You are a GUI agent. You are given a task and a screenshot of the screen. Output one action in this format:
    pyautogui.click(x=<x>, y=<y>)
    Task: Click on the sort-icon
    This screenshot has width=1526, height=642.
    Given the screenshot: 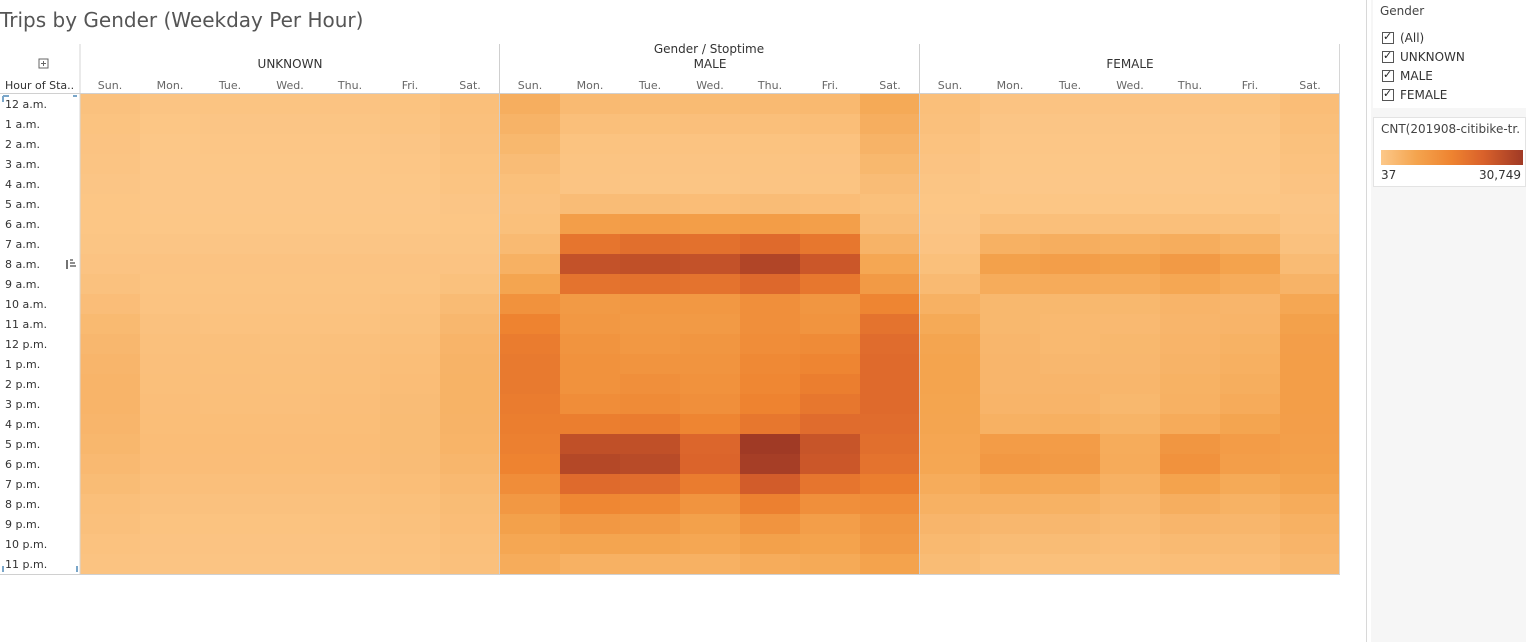 What is the action you would take?
    pyautogui.click(x=71, y=264)
    